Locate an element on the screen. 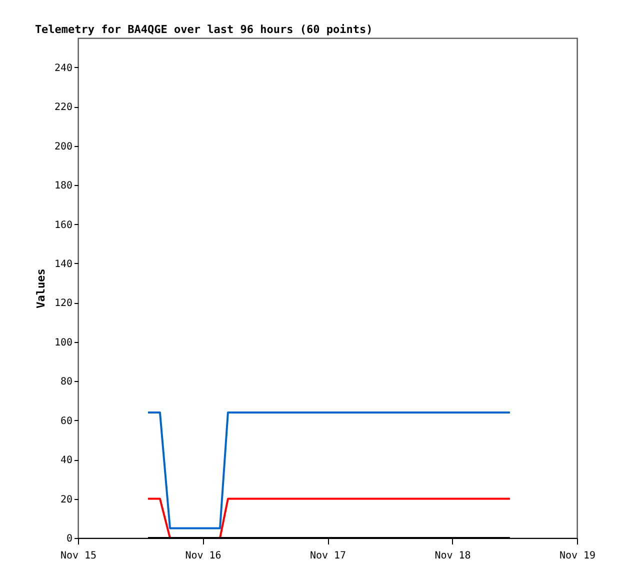 The width and height of the screenshot is (618, 579). x-tick-label: Nov 19 is located at coordinates (577, 556).